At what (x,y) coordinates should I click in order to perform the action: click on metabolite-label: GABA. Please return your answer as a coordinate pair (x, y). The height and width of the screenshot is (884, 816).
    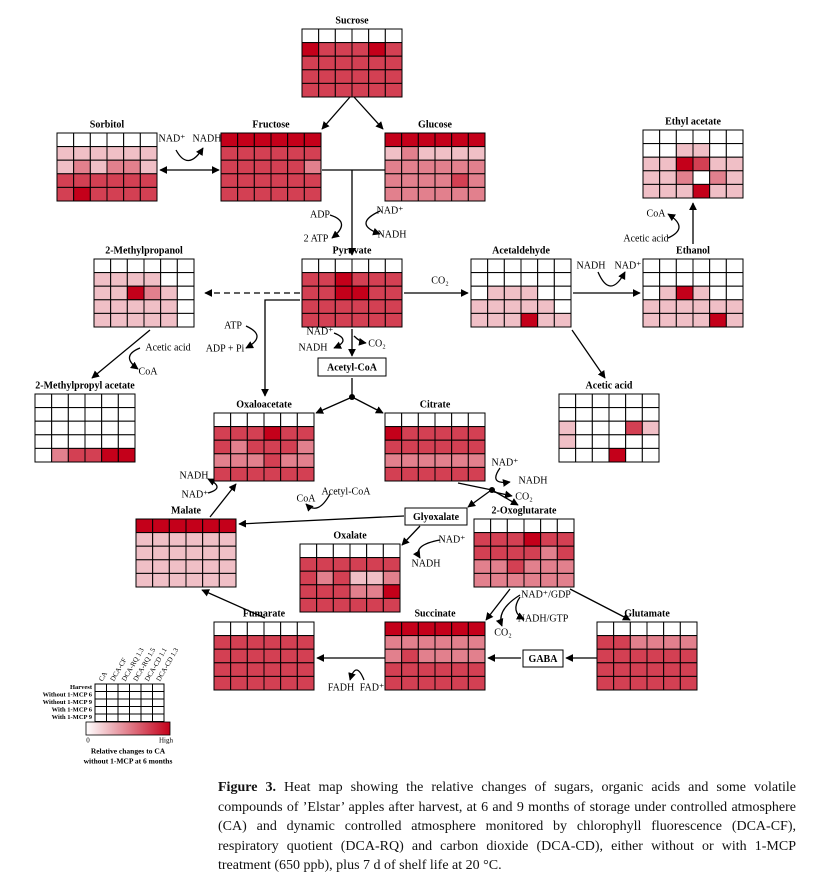
    Looking at the image, I should click on (544, 659).